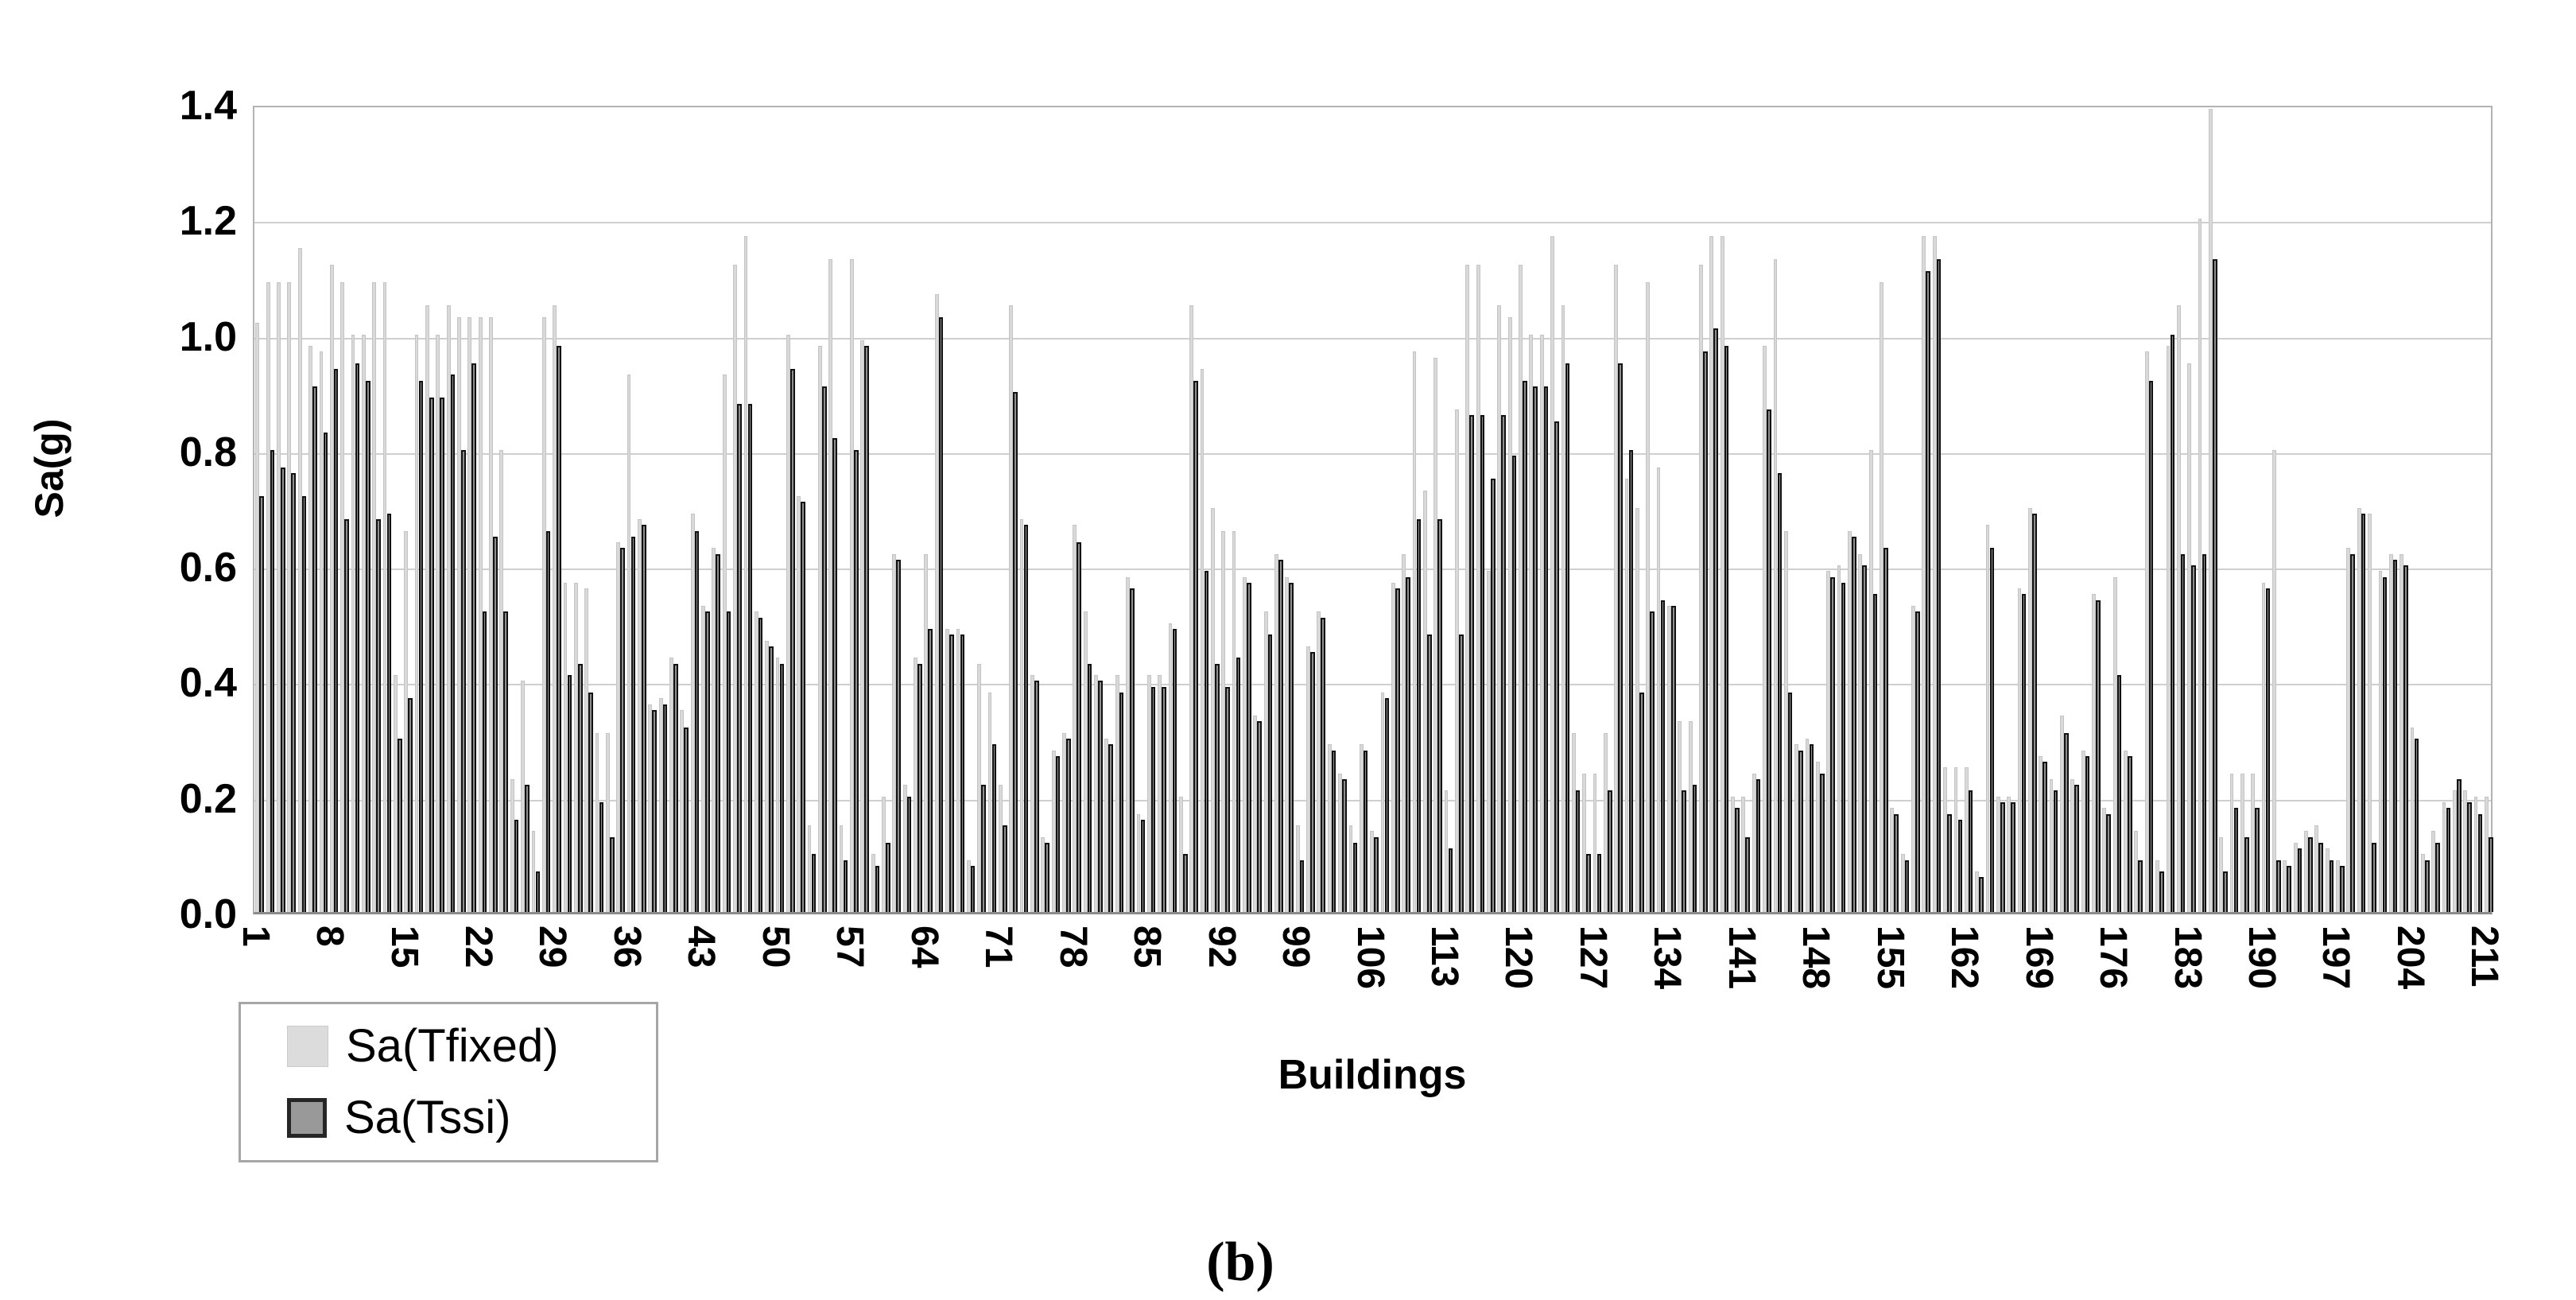 Image resolution: width=2576 pixels, height=1300 pixels. I want to click on legend-swatch-tfixed-icon, so click(307, 1046).